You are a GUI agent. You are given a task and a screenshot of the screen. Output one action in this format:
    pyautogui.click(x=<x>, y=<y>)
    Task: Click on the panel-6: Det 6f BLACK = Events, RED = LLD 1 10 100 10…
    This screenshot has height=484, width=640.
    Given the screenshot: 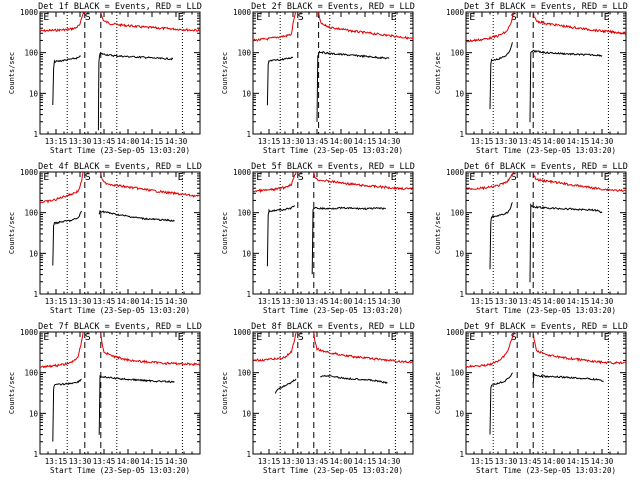 What is the action you would take?
    pyautogui.click(x=531, y=238)
    